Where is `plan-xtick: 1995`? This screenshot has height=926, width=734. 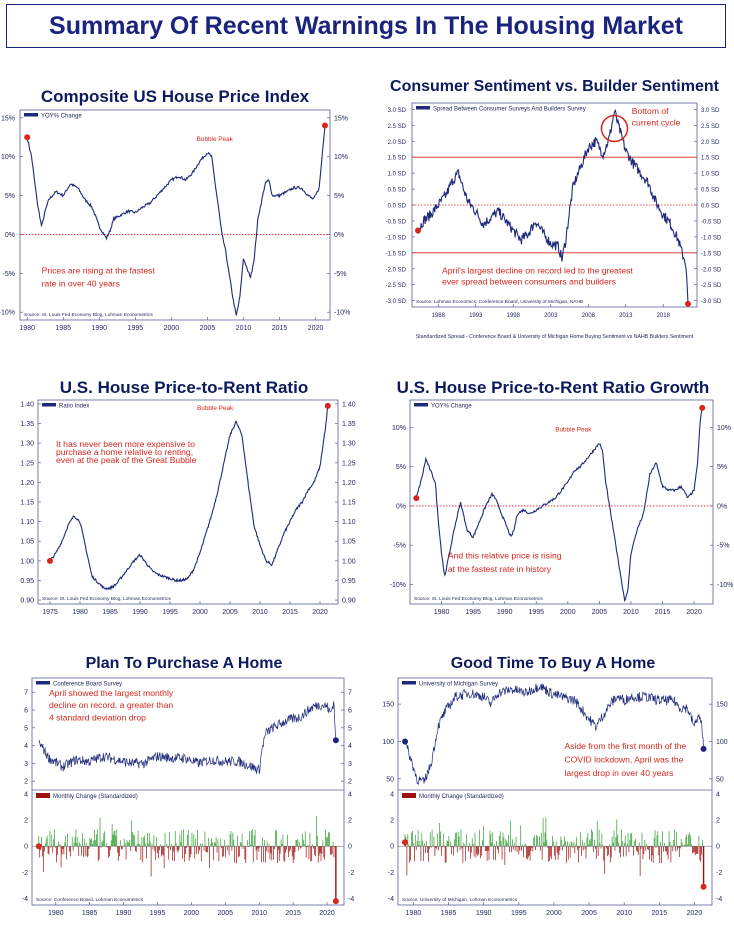 plan-xtick: 1995 is located at coordinates (158, 913).